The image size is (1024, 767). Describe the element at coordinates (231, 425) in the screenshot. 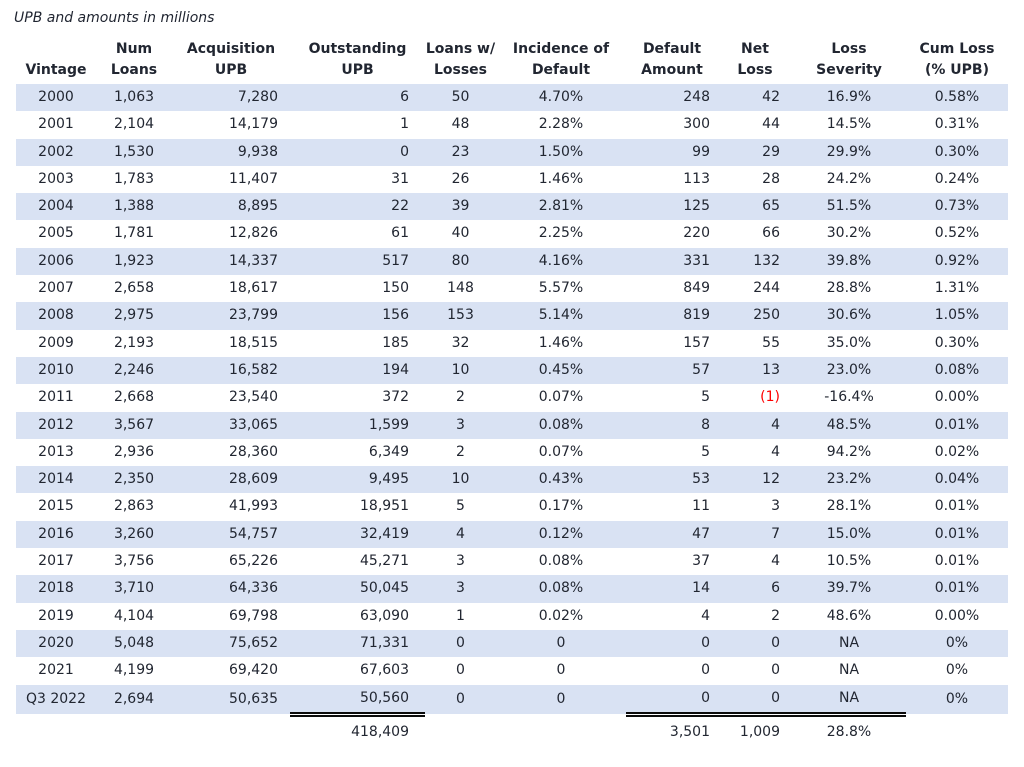

I see `table-cell: 33,065` at that location.